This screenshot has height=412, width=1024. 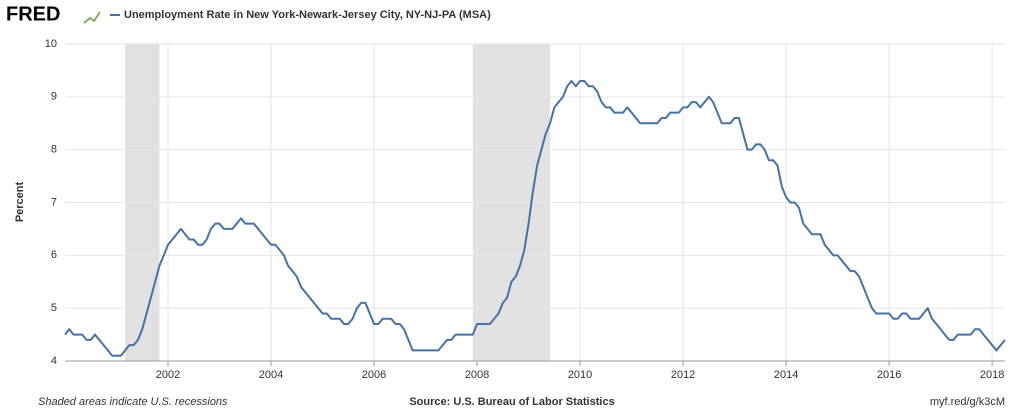 What do you see at coordinates (168, 375) in the screenshot?
I see `x-tick-label: 2002` at bounding box center [168, 375].